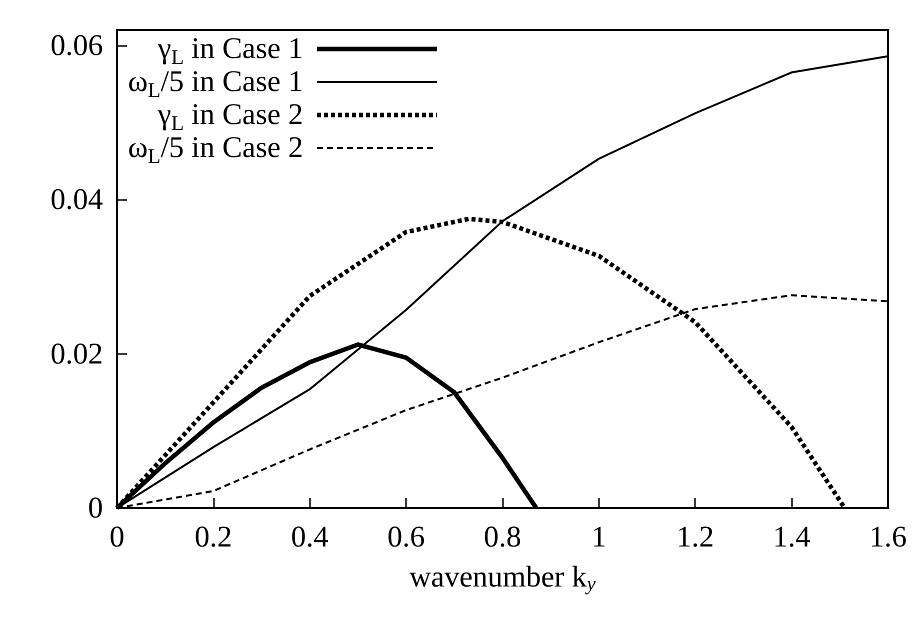 This screenshot has height=624, width=920. What do you see at coordinates (791, 537) in the screenshot?
I see `x-tick-label: 1.4` at bounding box center [791, 537].